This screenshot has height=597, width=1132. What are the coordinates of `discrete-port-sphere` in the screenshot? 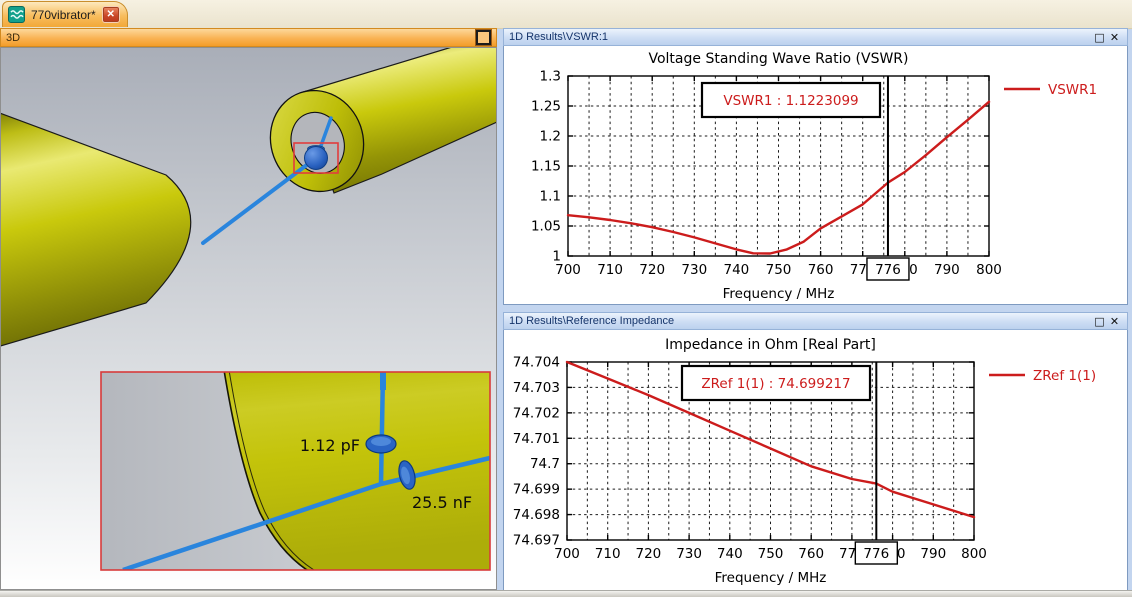 It's located at (316, 158).